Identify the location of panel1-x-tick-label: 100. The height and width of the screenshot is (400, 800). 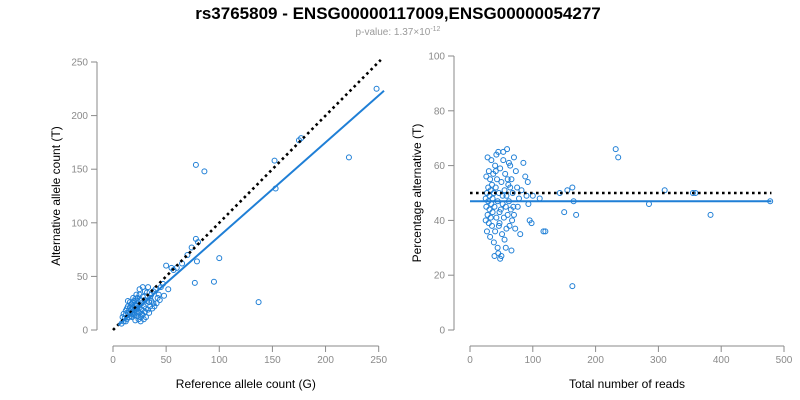
(219, 360).